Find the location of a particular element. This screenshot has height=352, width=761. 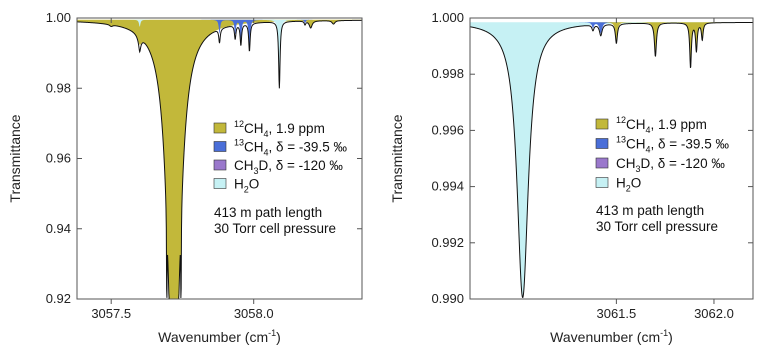

x-tick-label: 3062.0 is located at coordinates (714, 313).